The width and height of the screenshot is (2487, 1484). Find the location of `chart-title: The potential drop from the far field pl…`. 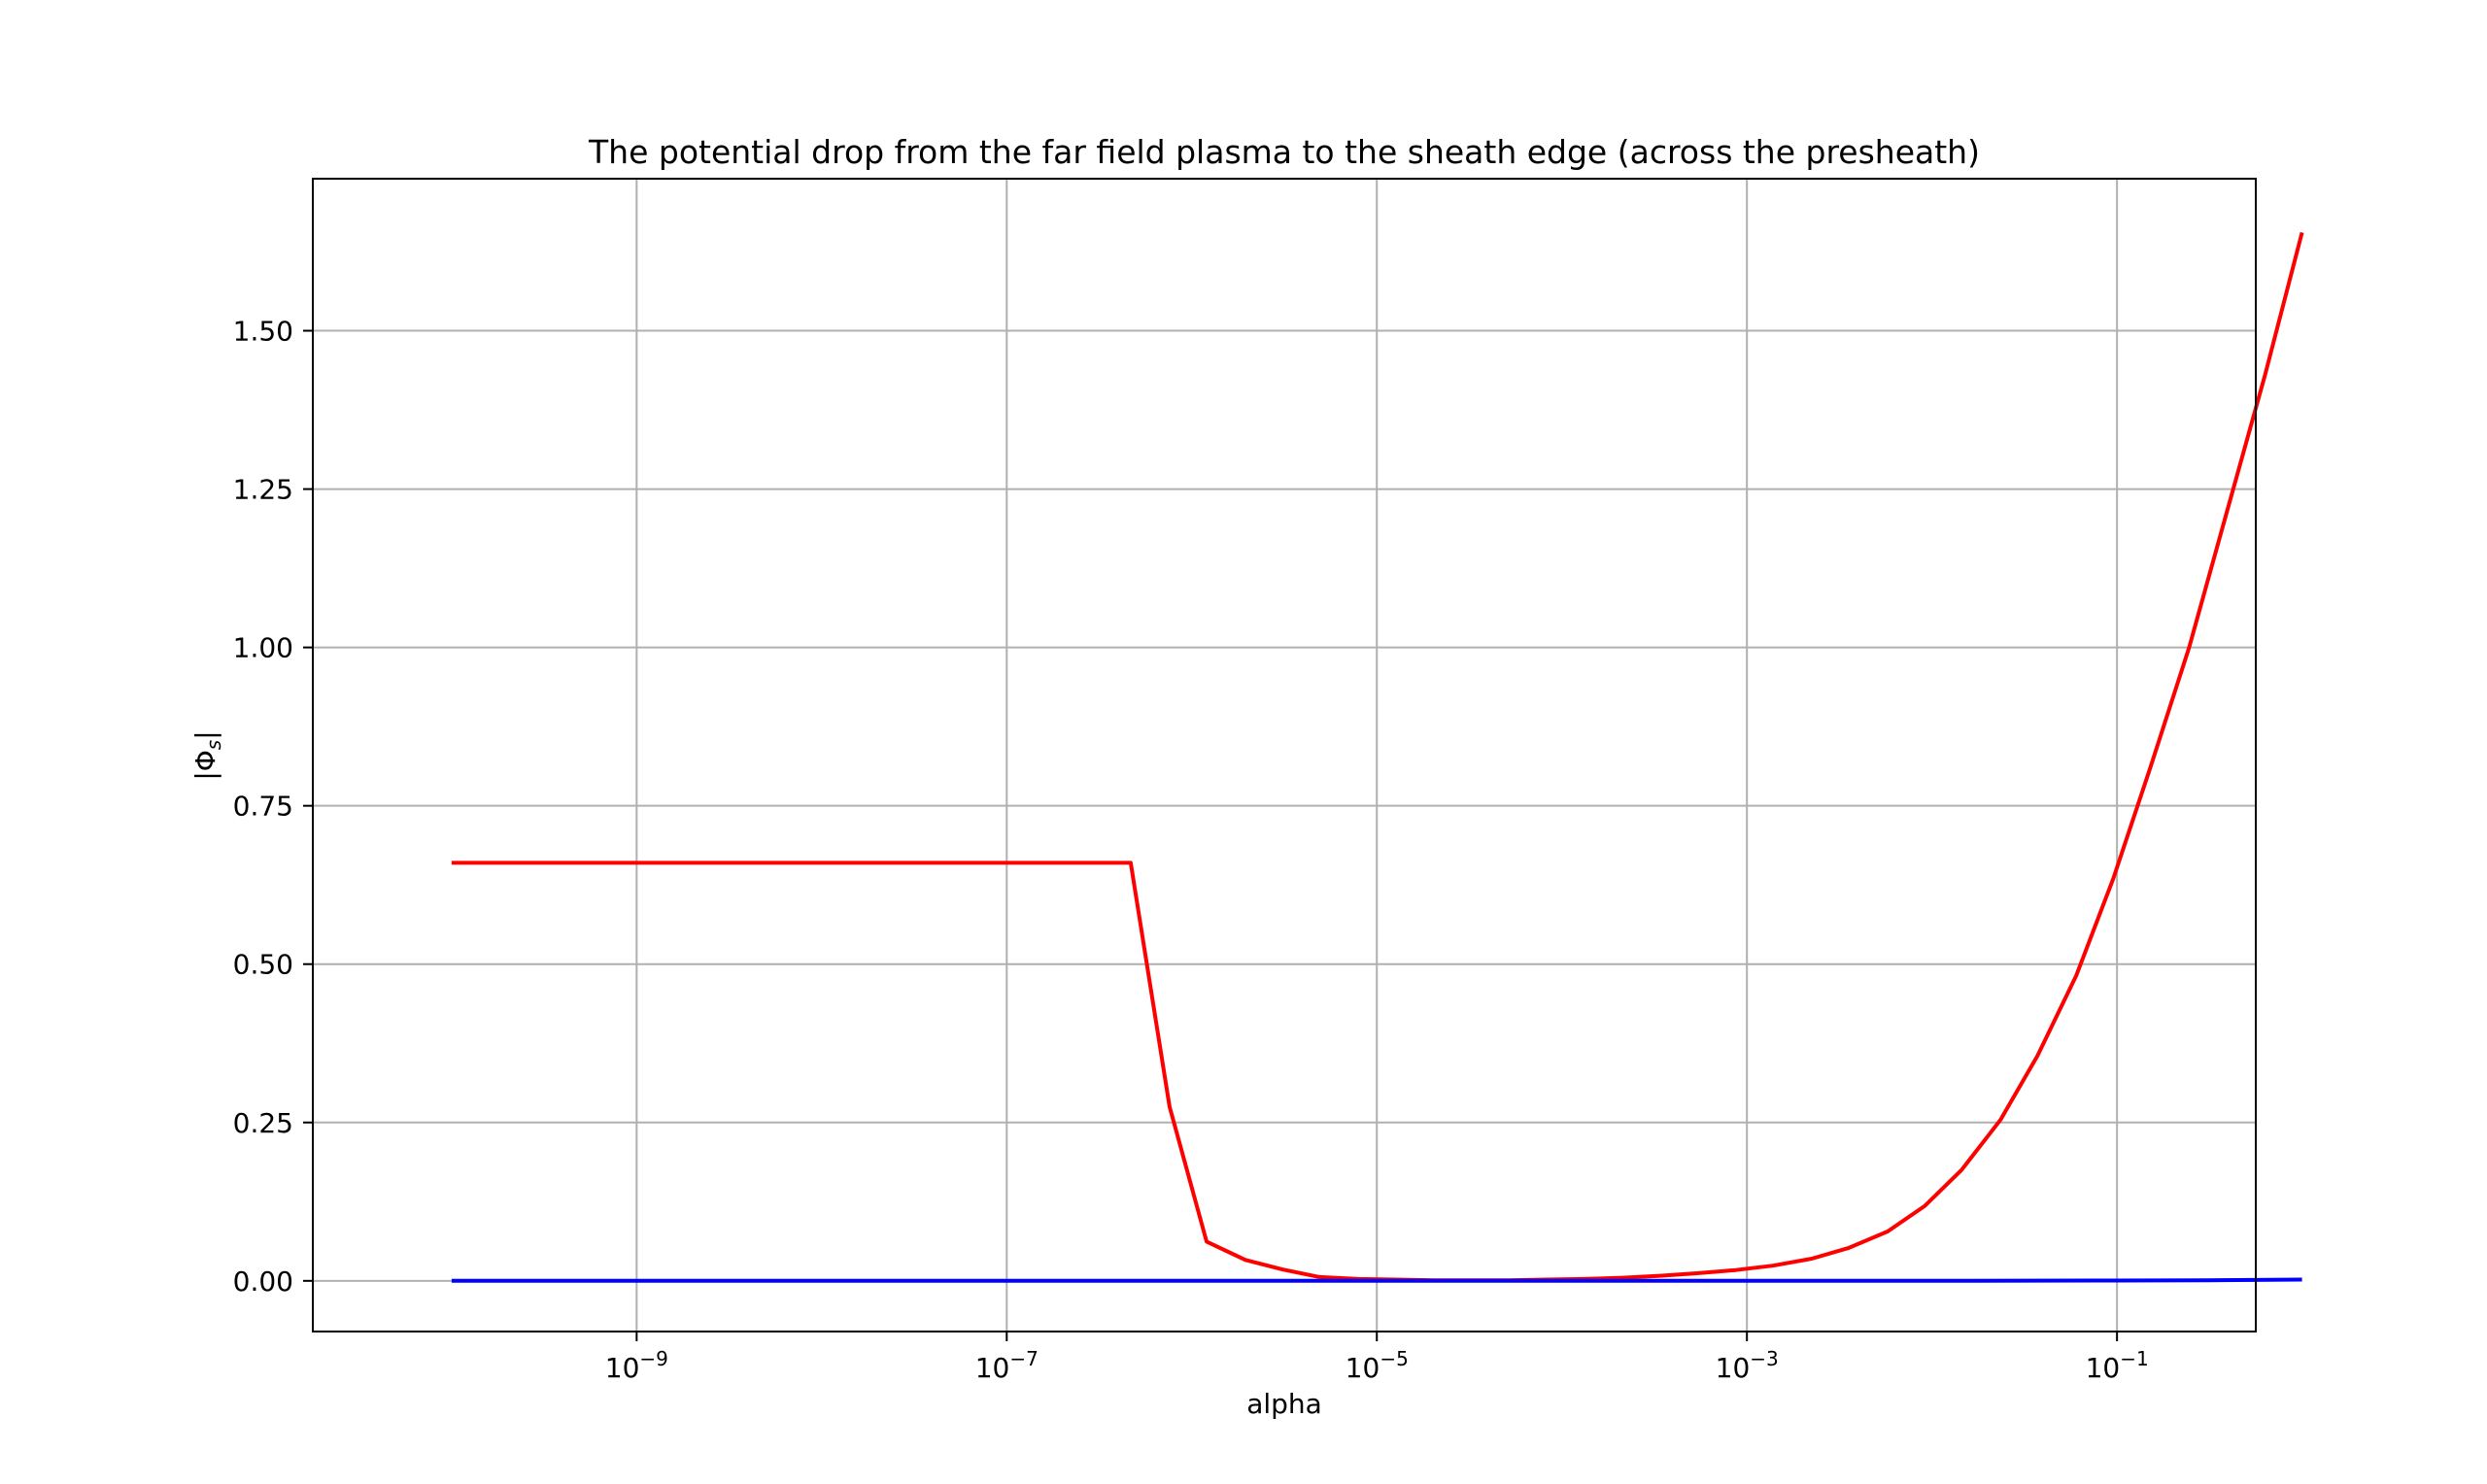

chart-title: The potential drop from the far field pl… is located at coordinates (1284, 152).